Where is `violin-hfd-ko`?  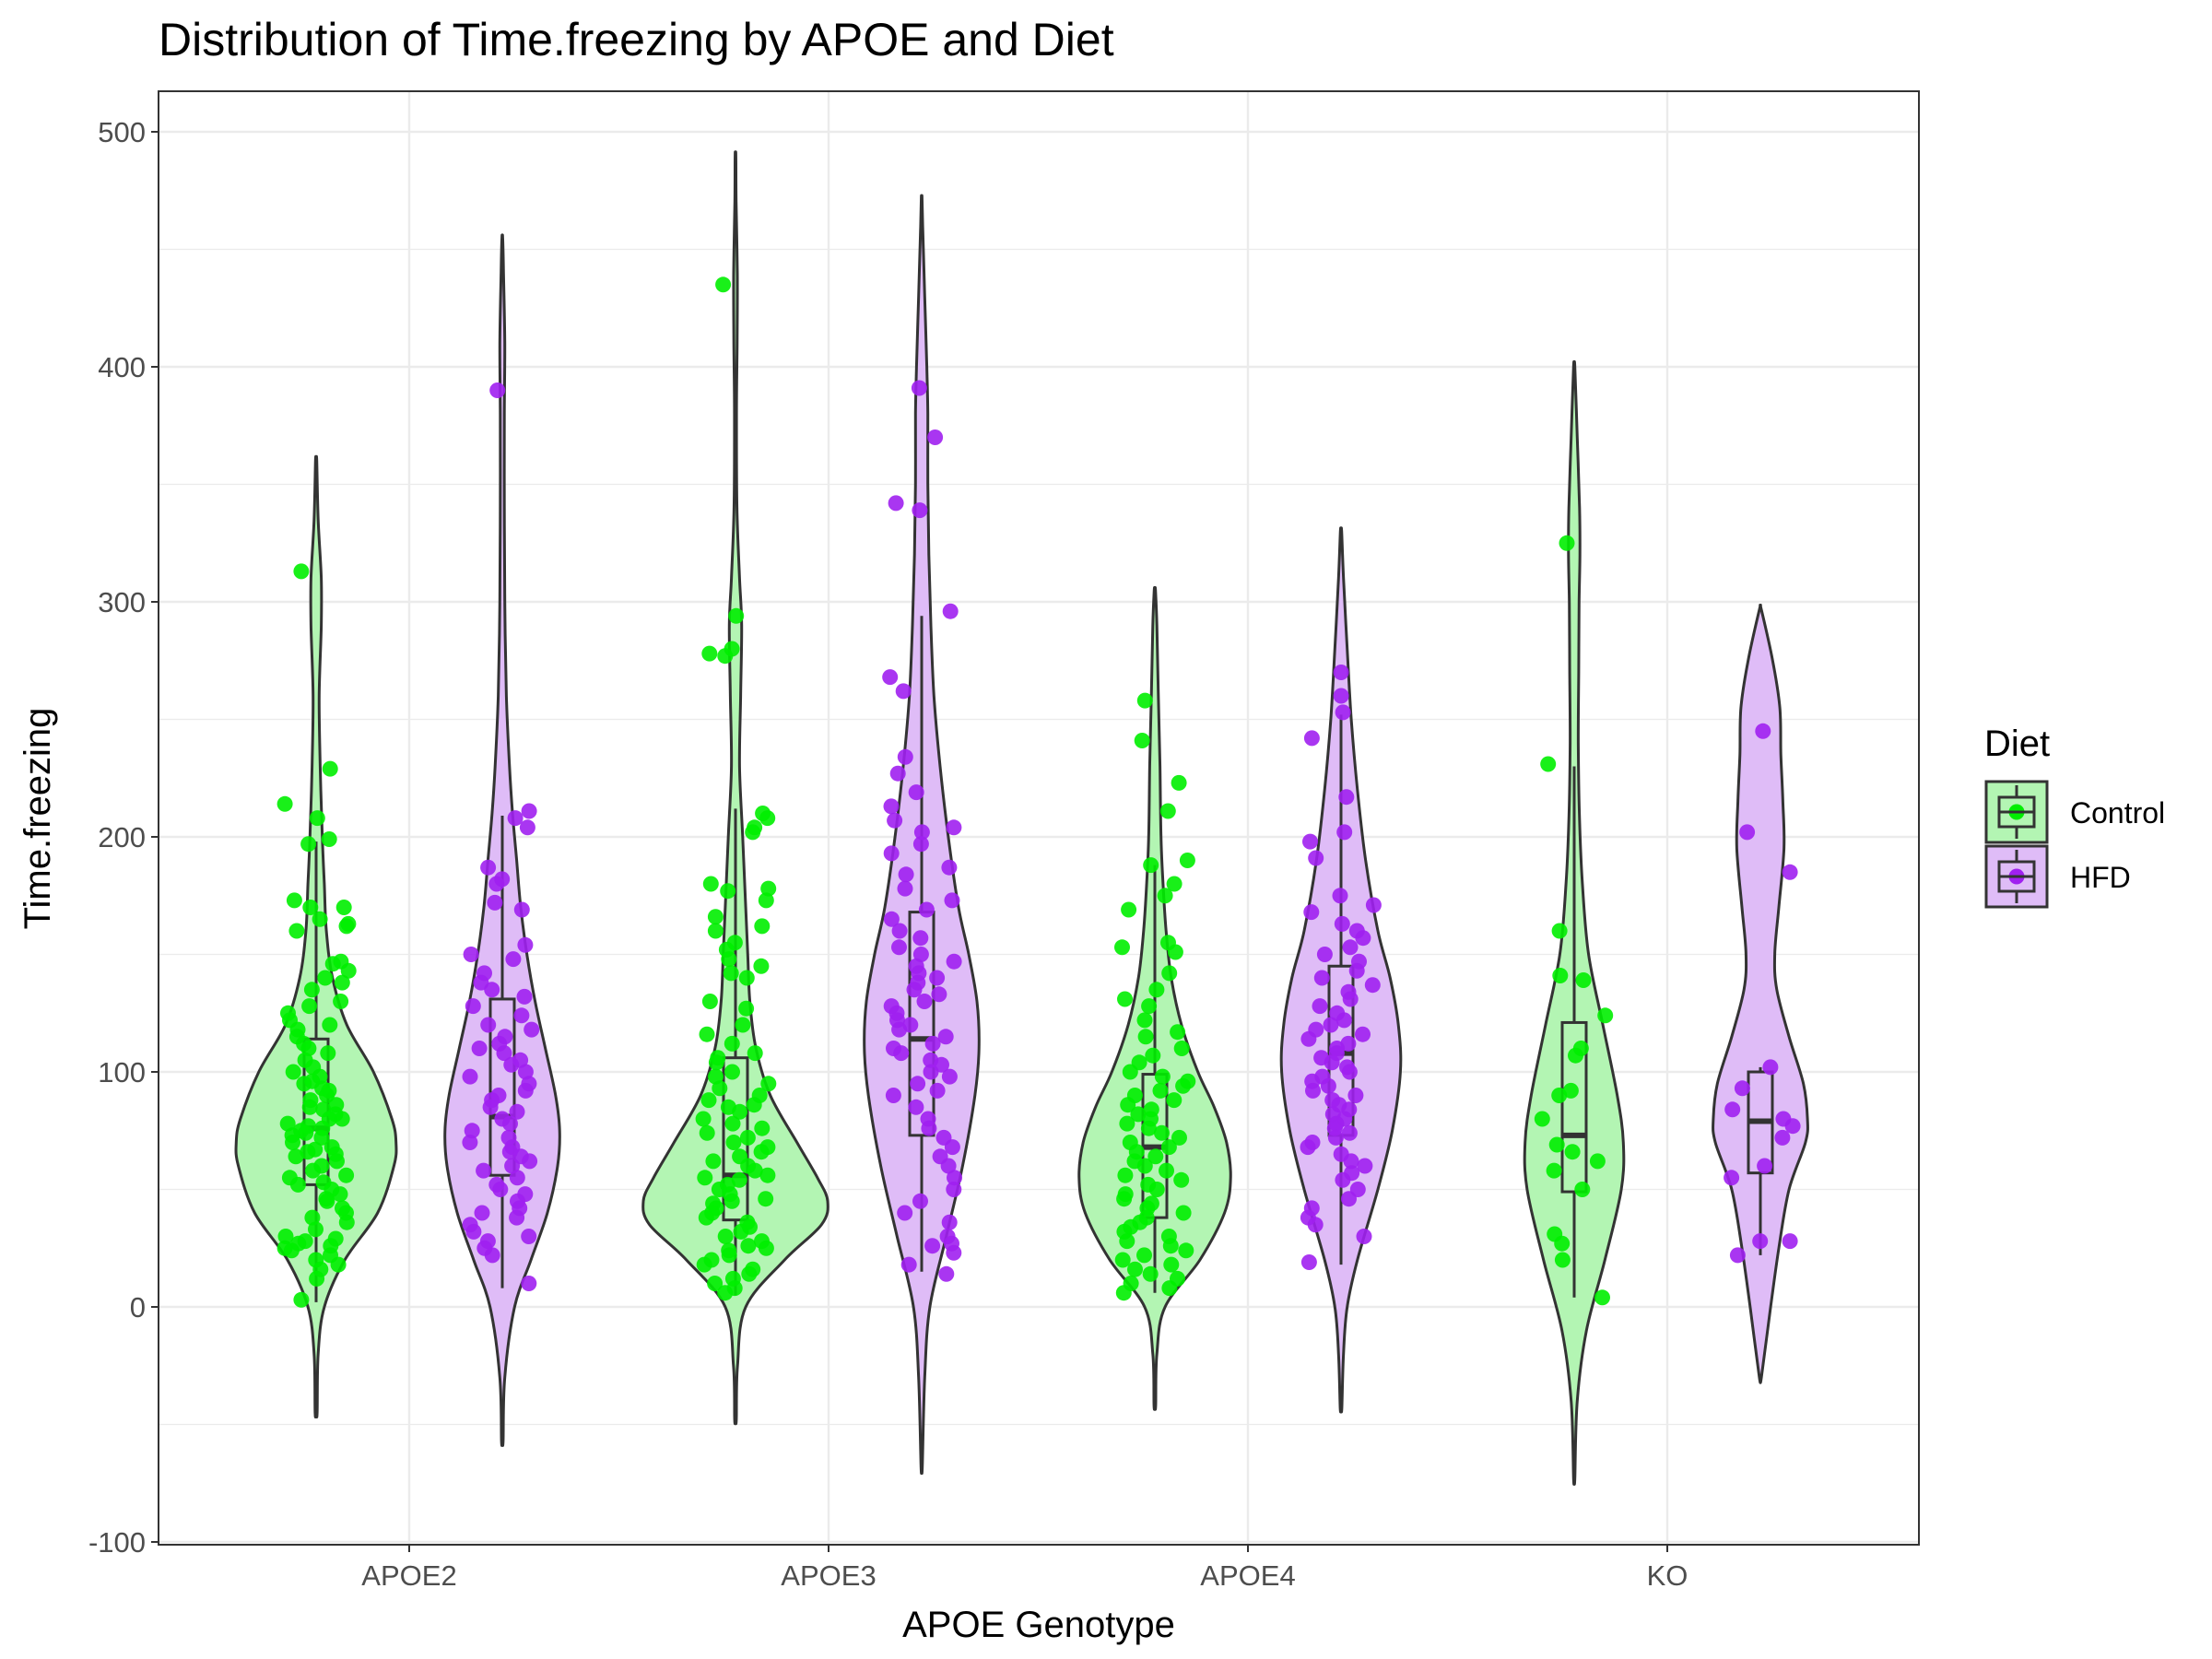
violin-hfd-ko is located at coordinates (1760, 994).